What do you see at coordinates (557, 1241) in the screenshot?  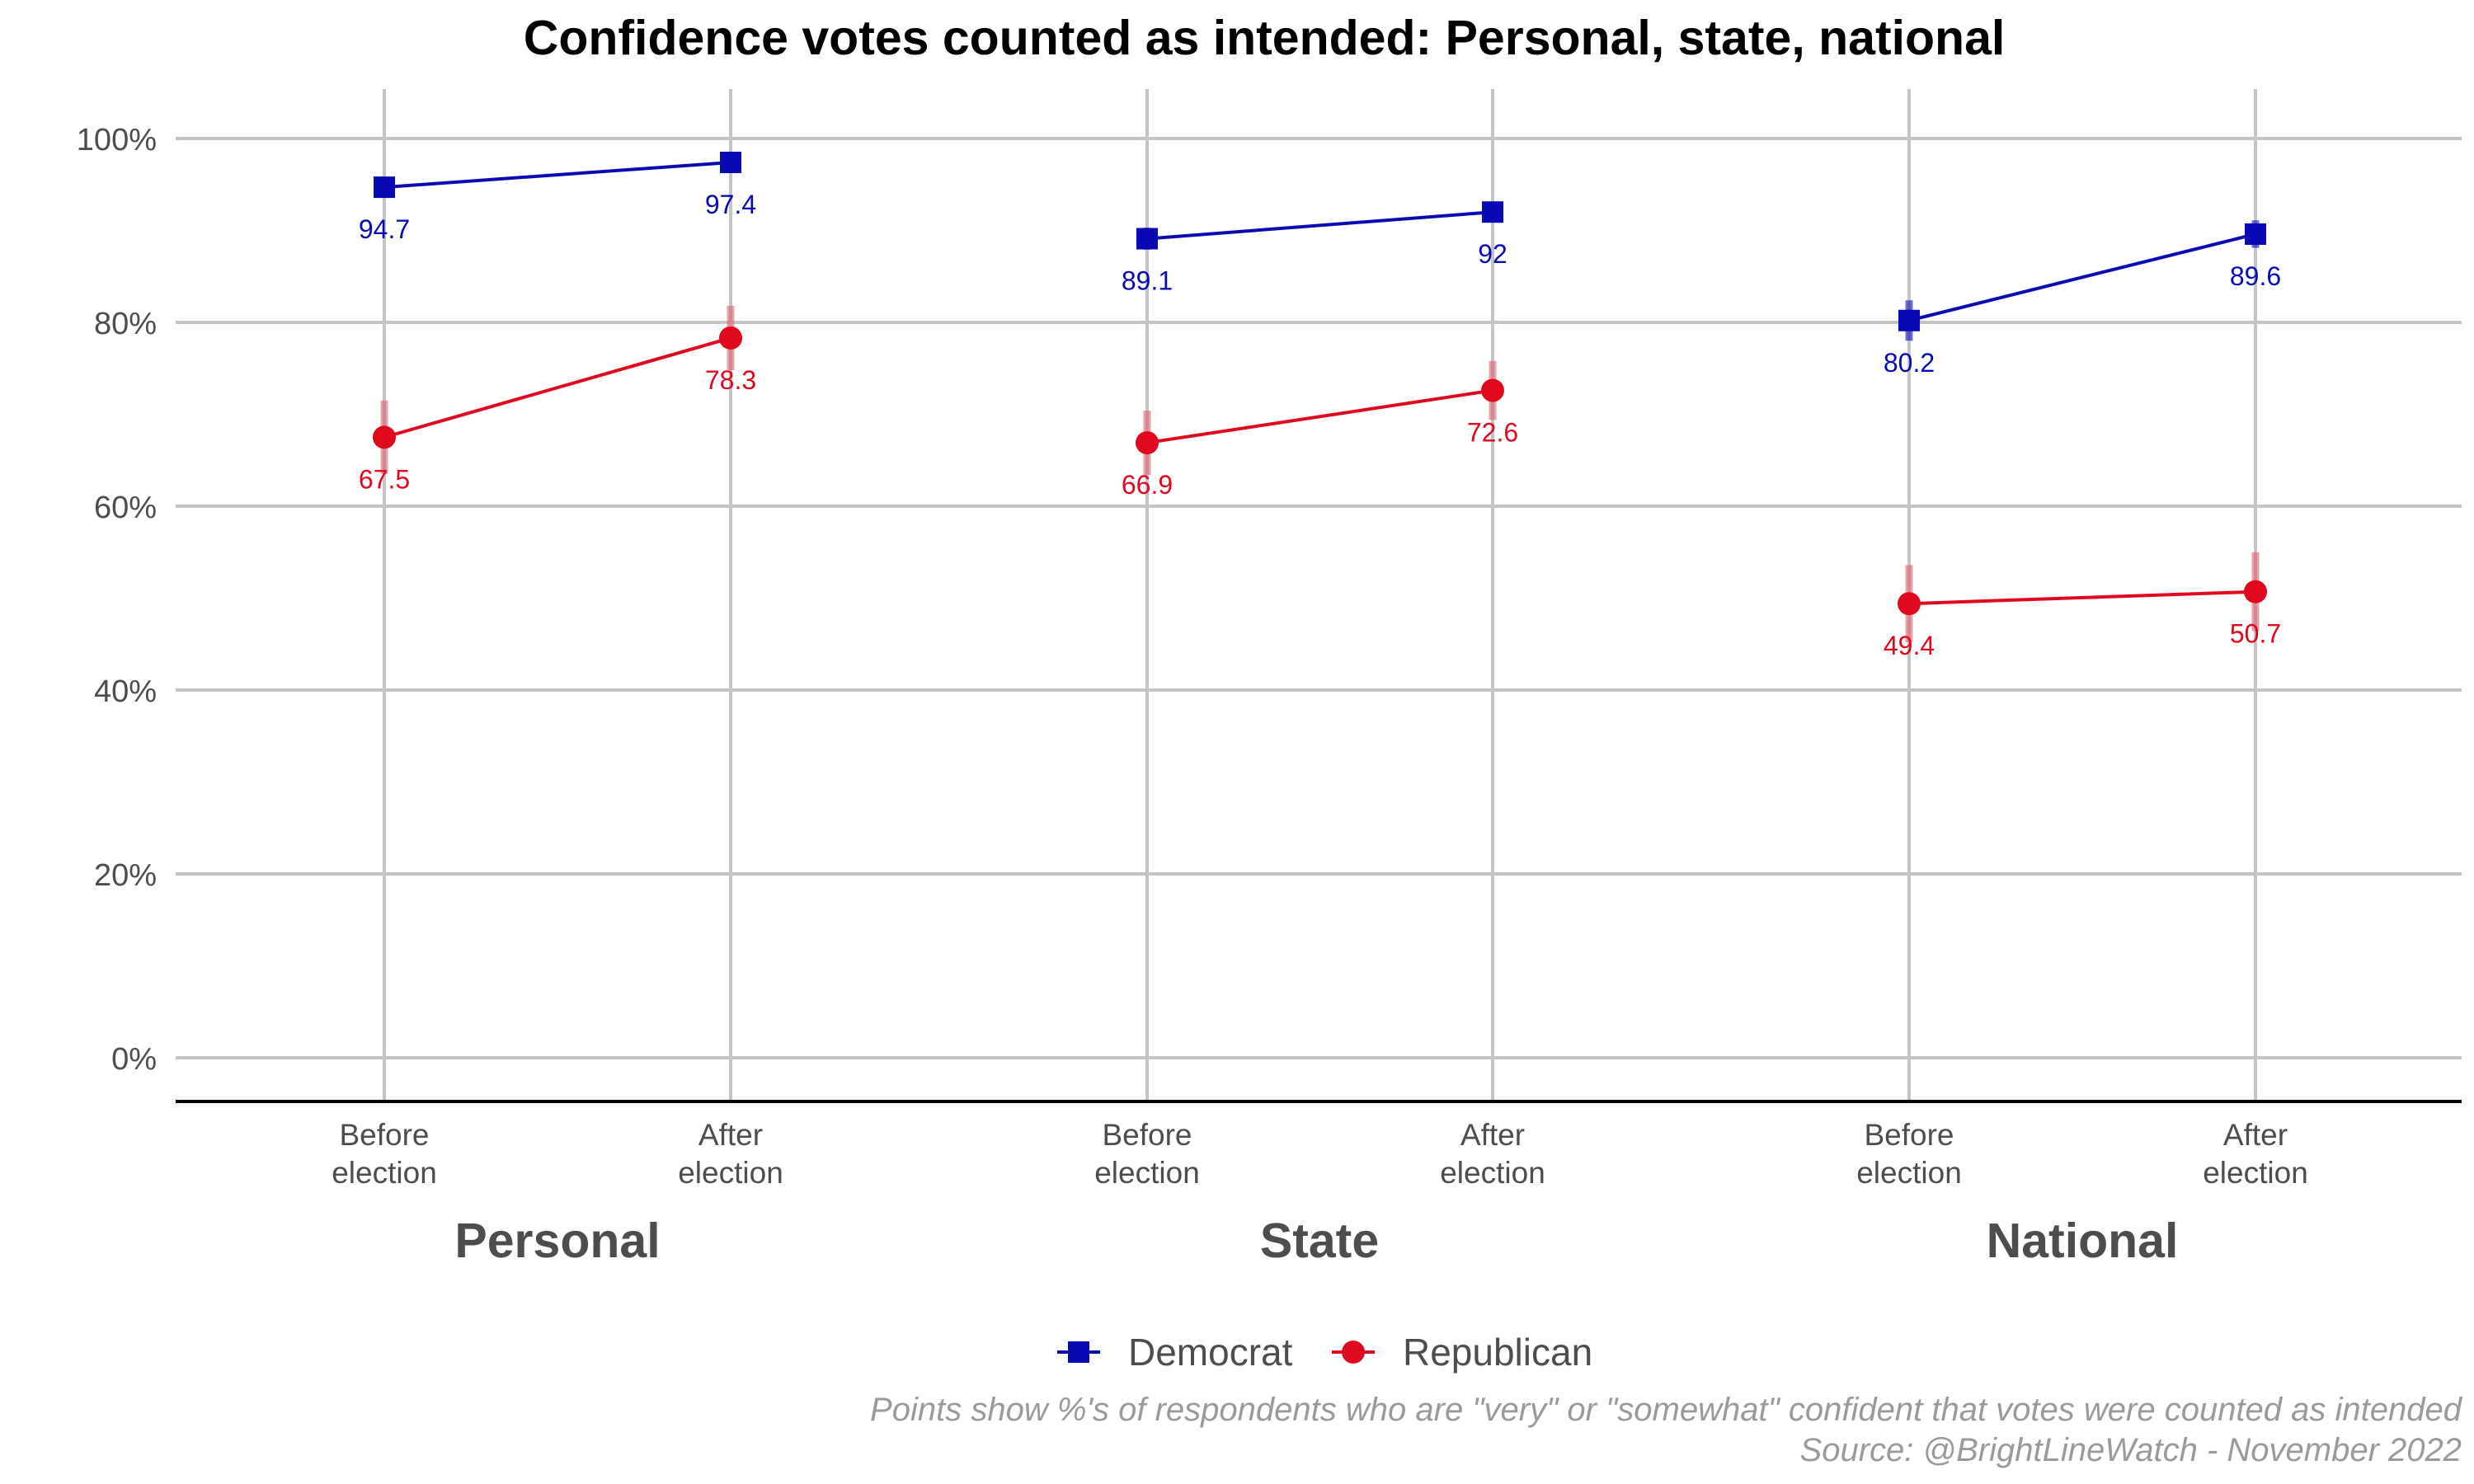 I see `panel-label-personal: Personal` at bounding box center [557, 1241].